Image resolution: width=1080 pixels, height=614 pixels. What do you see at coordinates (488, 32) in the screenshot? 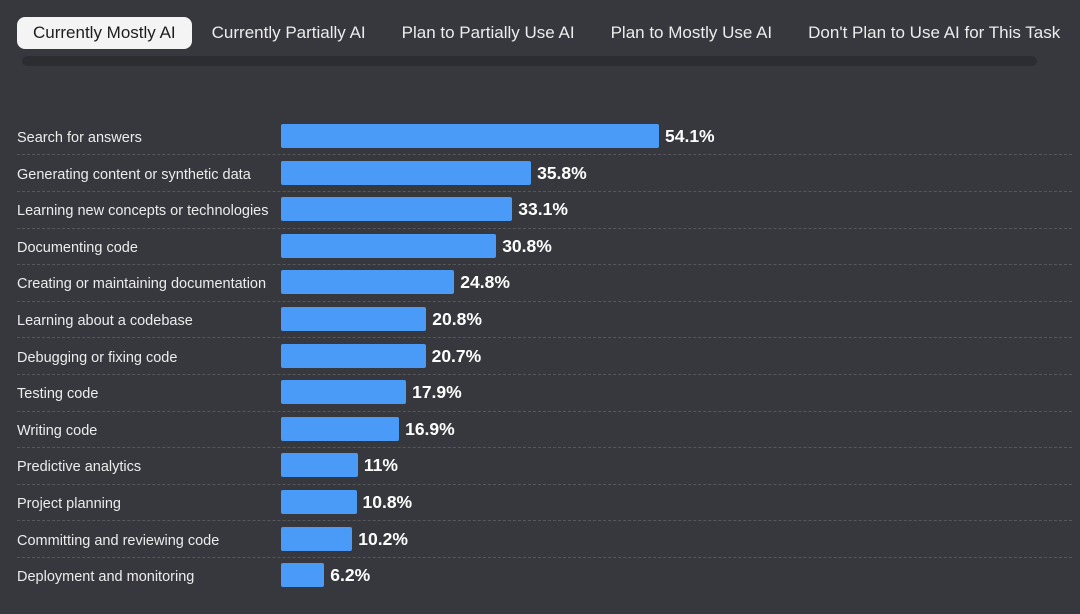
I see `tab-plan-to-partially-use-ai: Plan to Partially Use AI` at bounding box center [488, 32].